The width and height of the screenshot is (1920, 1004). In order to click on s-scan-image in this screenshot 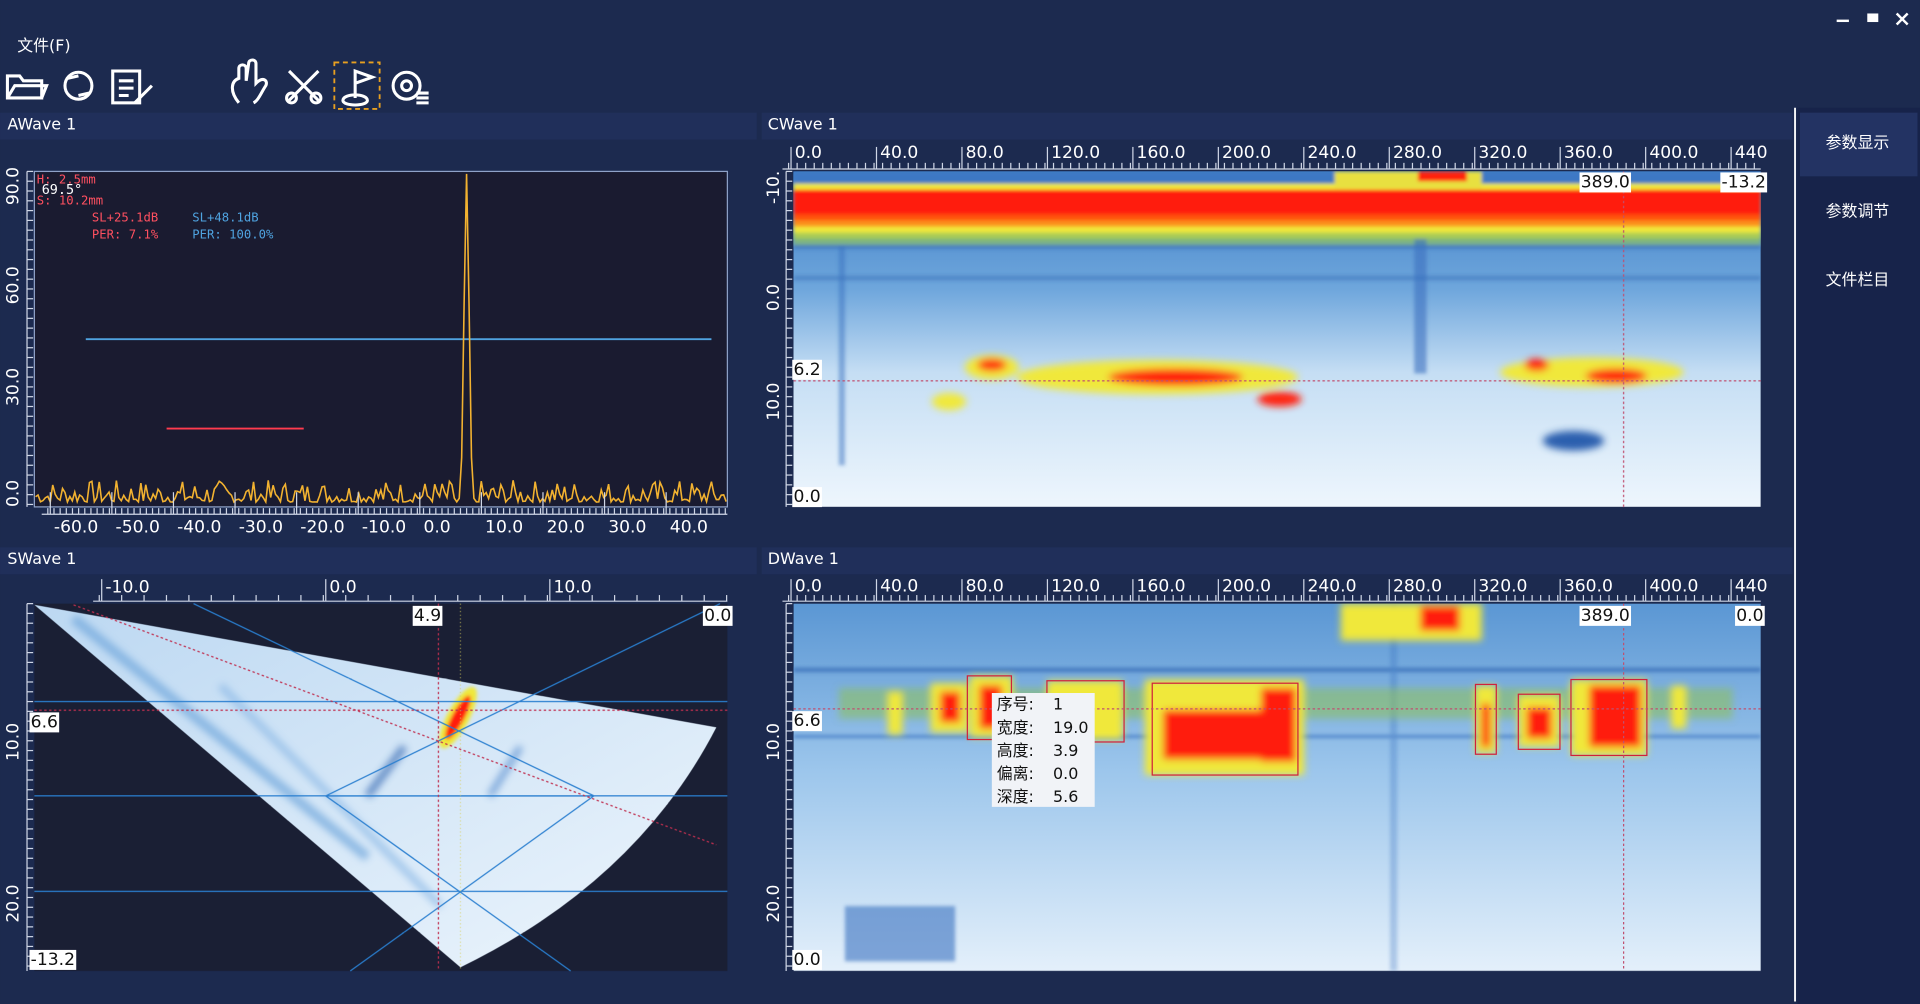, I will do `click(375, 786)`.